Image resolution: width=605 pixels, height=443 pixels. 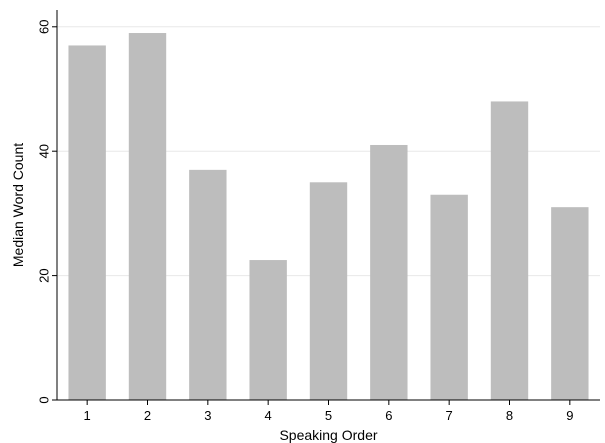 What do you see at coordinates (47, 212) in the screenshot?
I see `y-axis-ticks: 0 20 40 60` at bounding box center [47, 212].